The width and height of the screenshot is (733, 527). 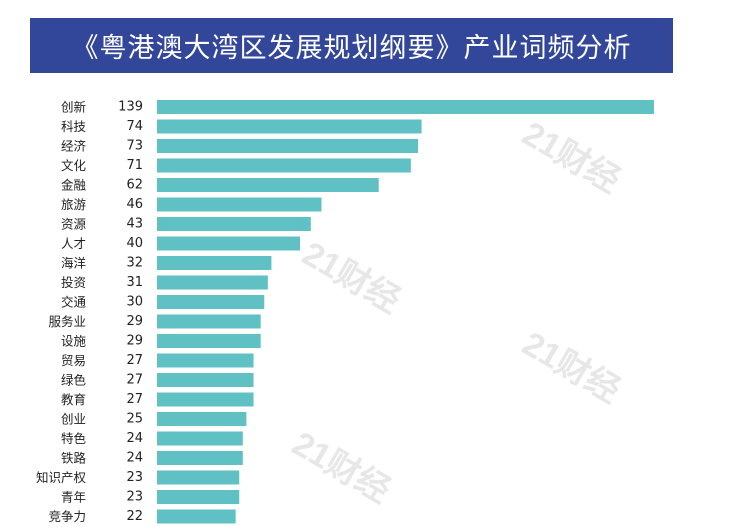 What do you see at coordinates (73, 243) in the screenshot?
I see `category-label: 人才` at bounding box center [73, 243].